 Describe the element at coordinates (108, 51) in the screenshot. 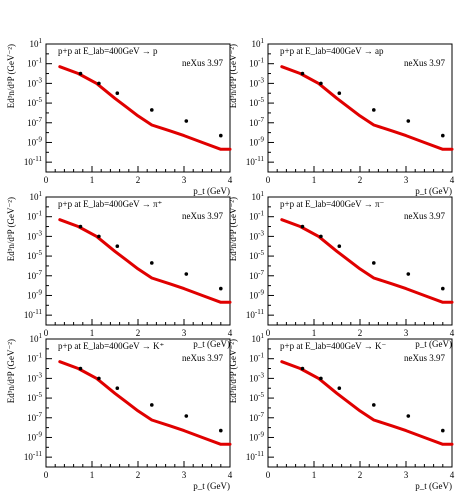

I see `panel-title: p+p at E_lab=400GeV → p` at that location.